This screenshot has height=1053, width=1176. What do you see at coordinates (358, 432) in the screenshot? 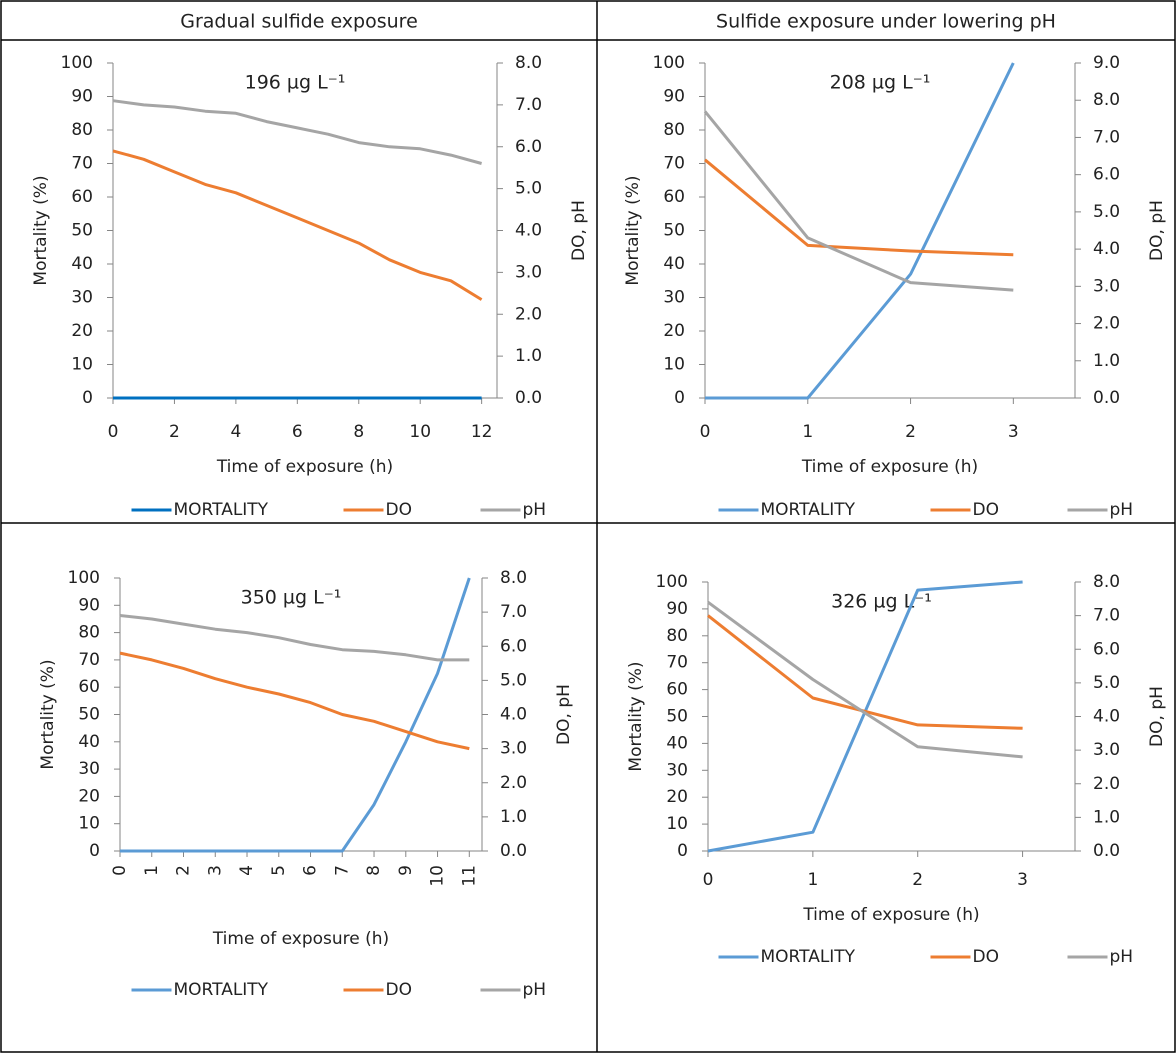
I see `x-tick-label: 8` at bounding box center [358, 432].